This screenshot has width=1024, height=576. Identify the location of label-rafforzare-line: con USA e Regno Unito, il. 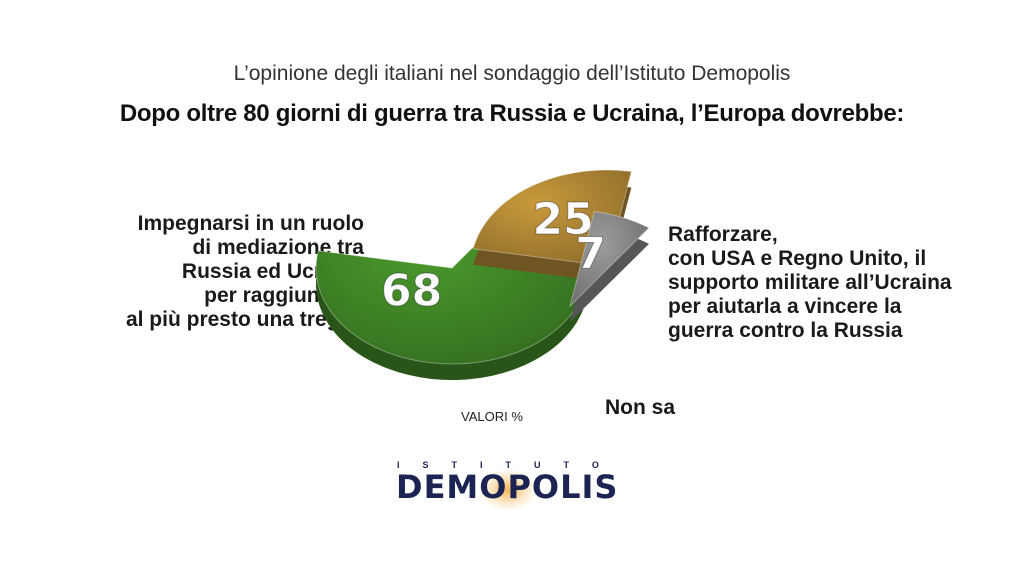
(797, 258).